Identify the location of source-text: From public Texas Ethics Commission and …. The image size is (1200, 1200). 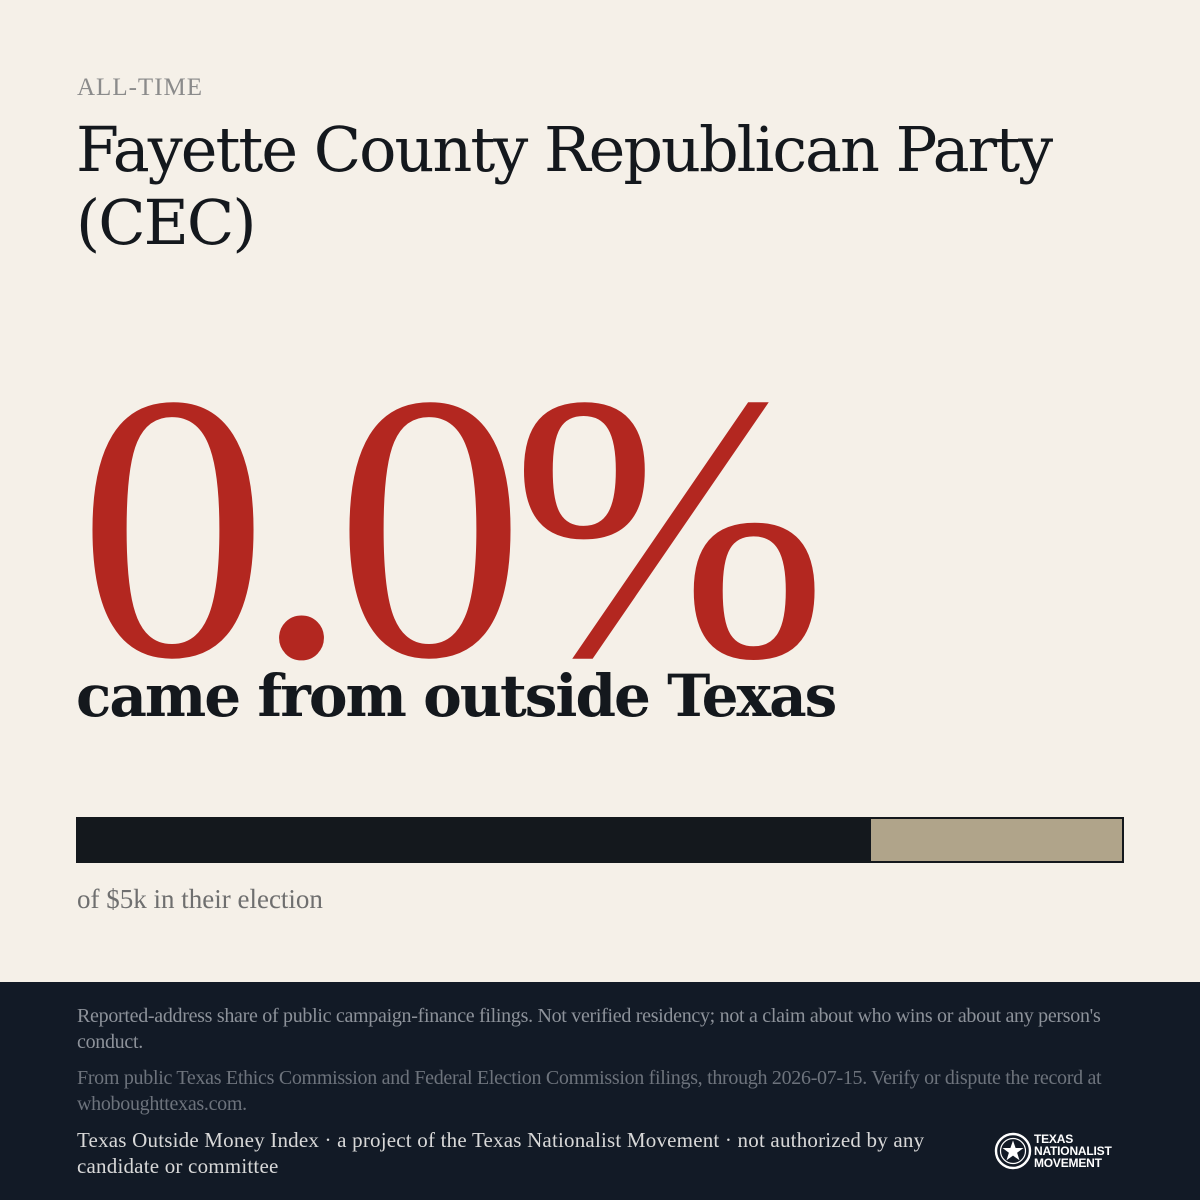
(589, 1091).